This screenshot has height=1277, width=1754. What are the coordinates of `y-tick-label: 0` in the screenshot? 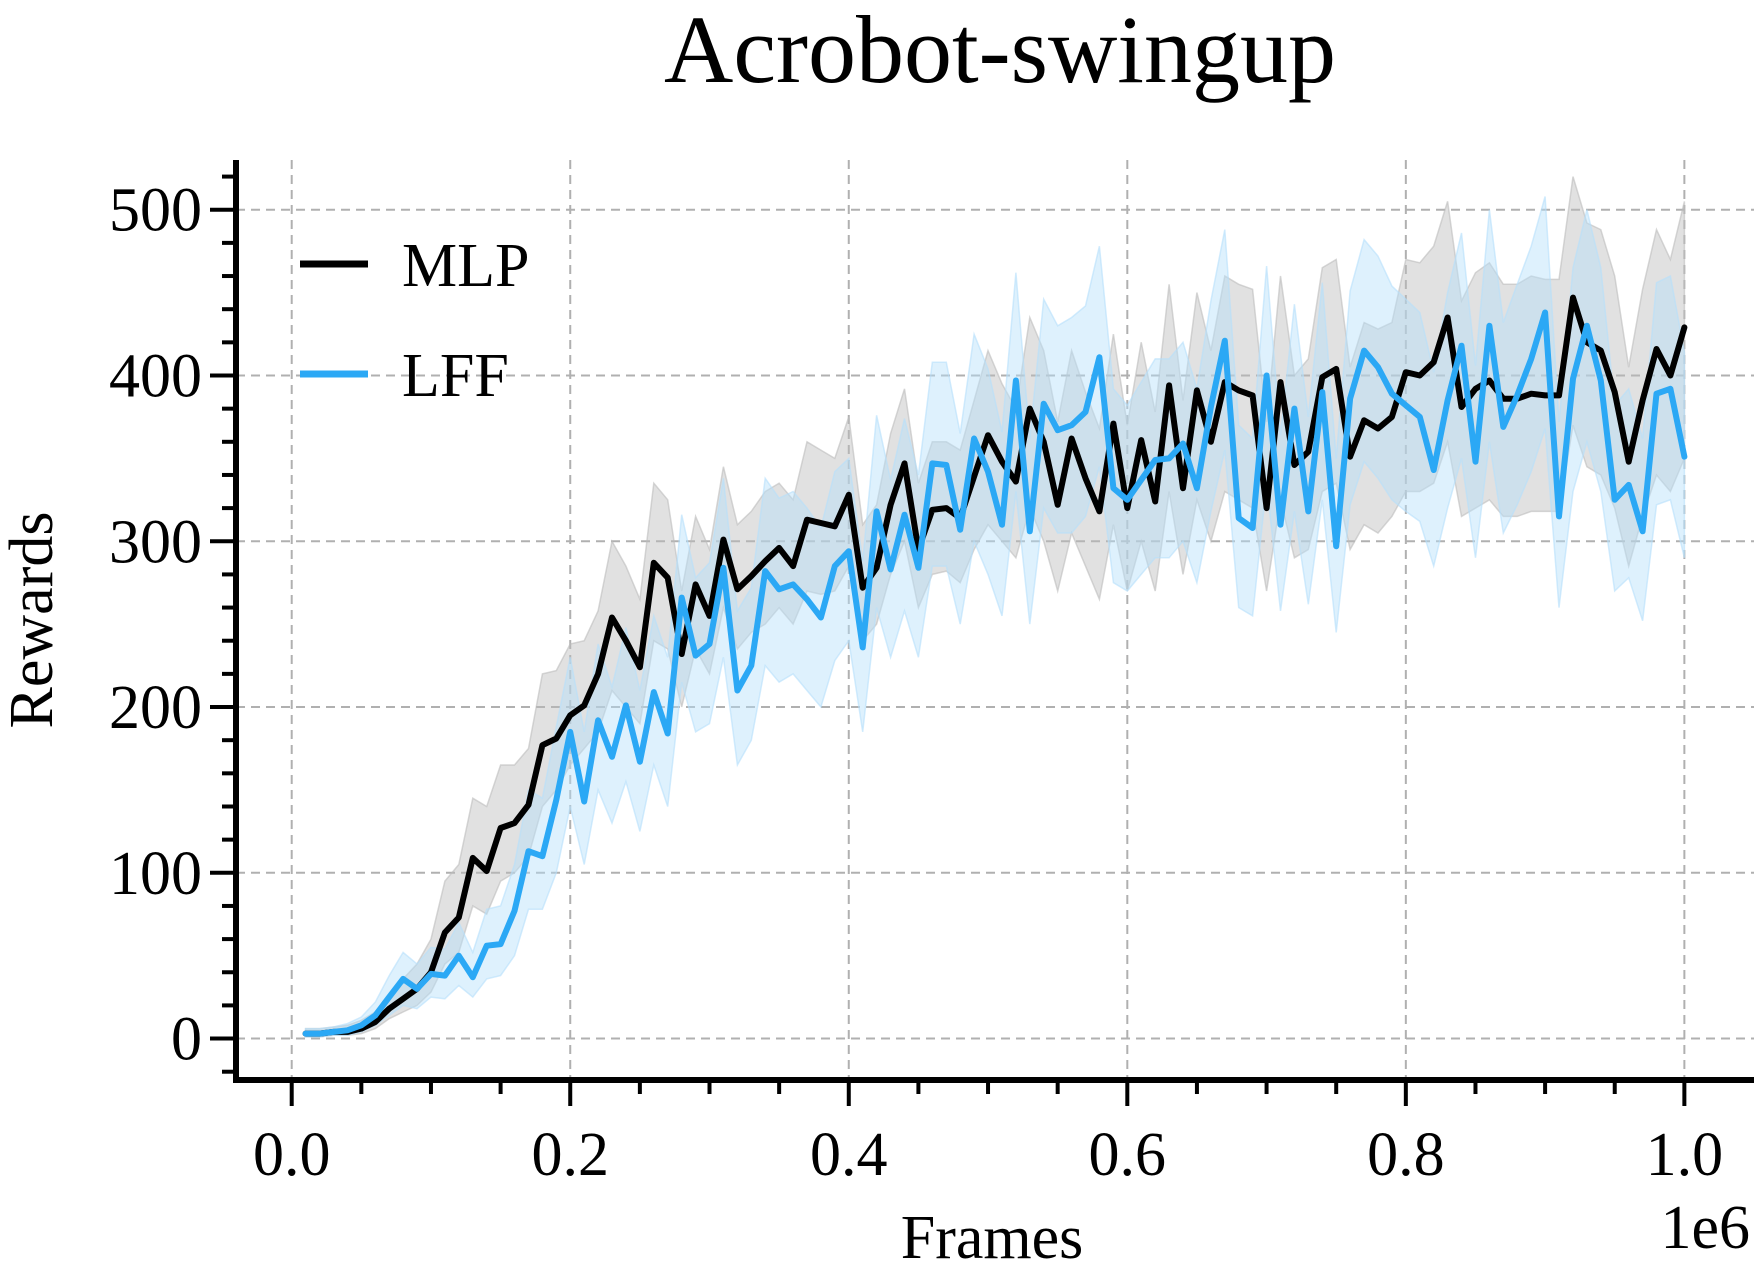 It's located at (186, 1040).